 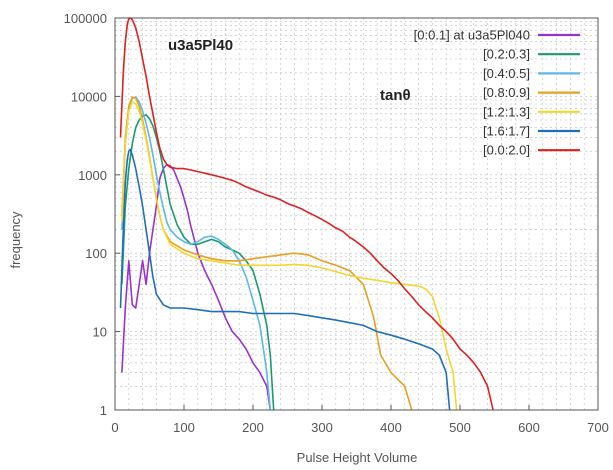 What do you see at coordinates (529, 427) in the screenshot?
I see `x-tick-label: 600` at bounding box center [529, 427].